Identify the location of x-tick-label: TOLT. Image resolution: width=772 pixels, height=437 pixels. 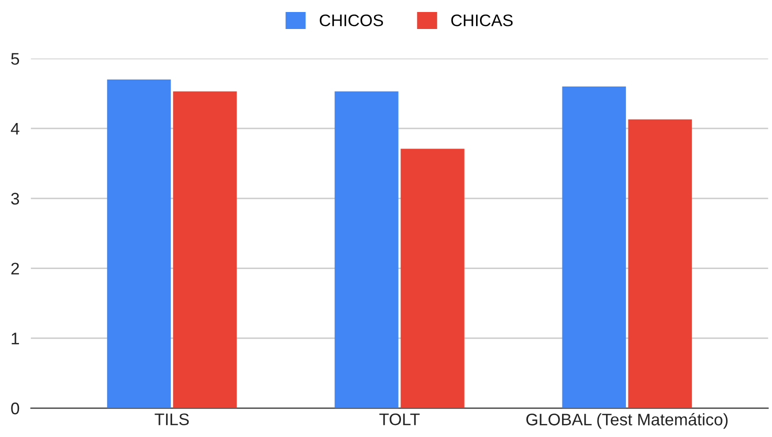
(399, 419).